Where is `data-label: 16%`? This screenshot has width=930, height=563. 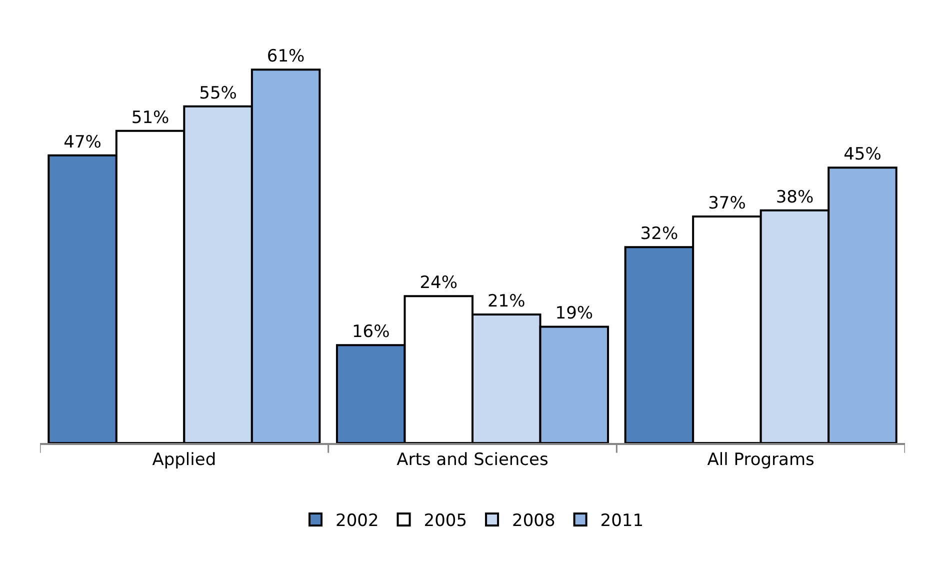 data-label: 16% is located at coordinates (371, 332).